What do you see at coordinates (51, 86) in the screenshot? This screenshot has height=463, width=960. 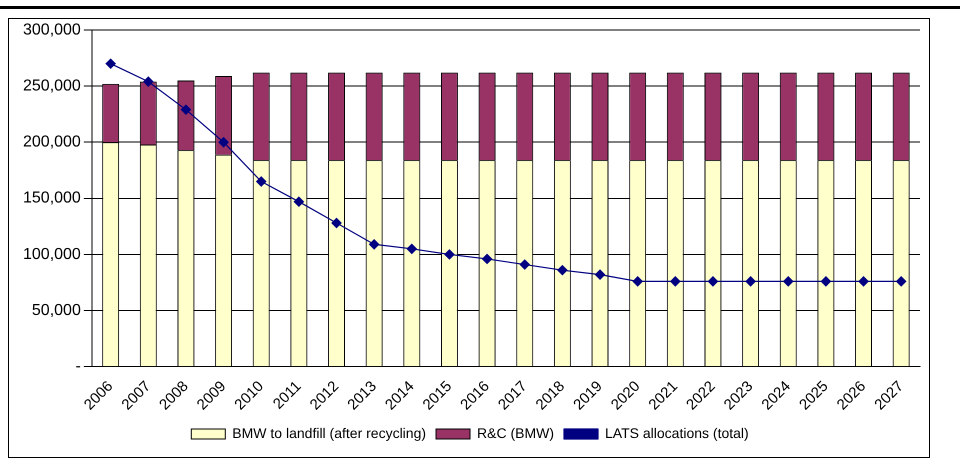 I see `y-tick-label: 250,000` at bounding box center [51, 86].